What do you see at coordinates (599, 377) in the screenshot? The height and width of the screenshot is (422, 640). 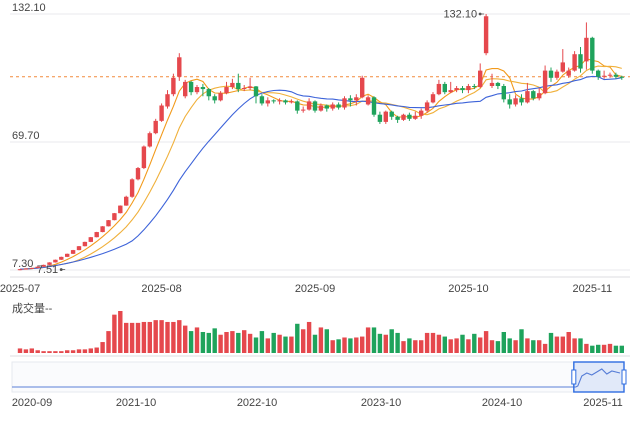 I see `navigator-selection-window` at bounding box center [599, 377].